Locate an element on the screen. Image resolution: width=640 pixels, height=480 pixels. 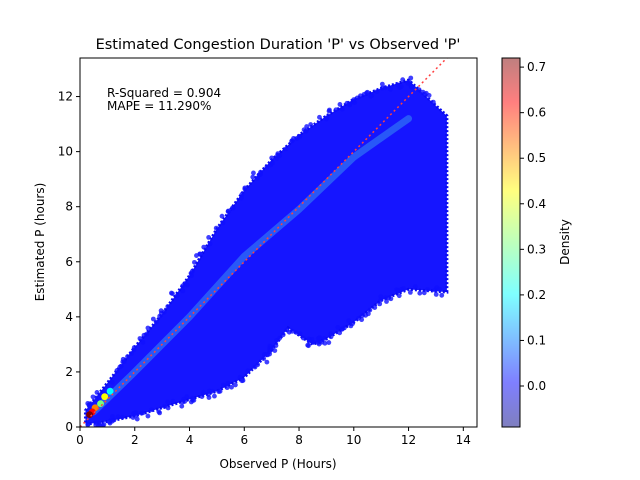
density-point is located at coordinates (105, 397).